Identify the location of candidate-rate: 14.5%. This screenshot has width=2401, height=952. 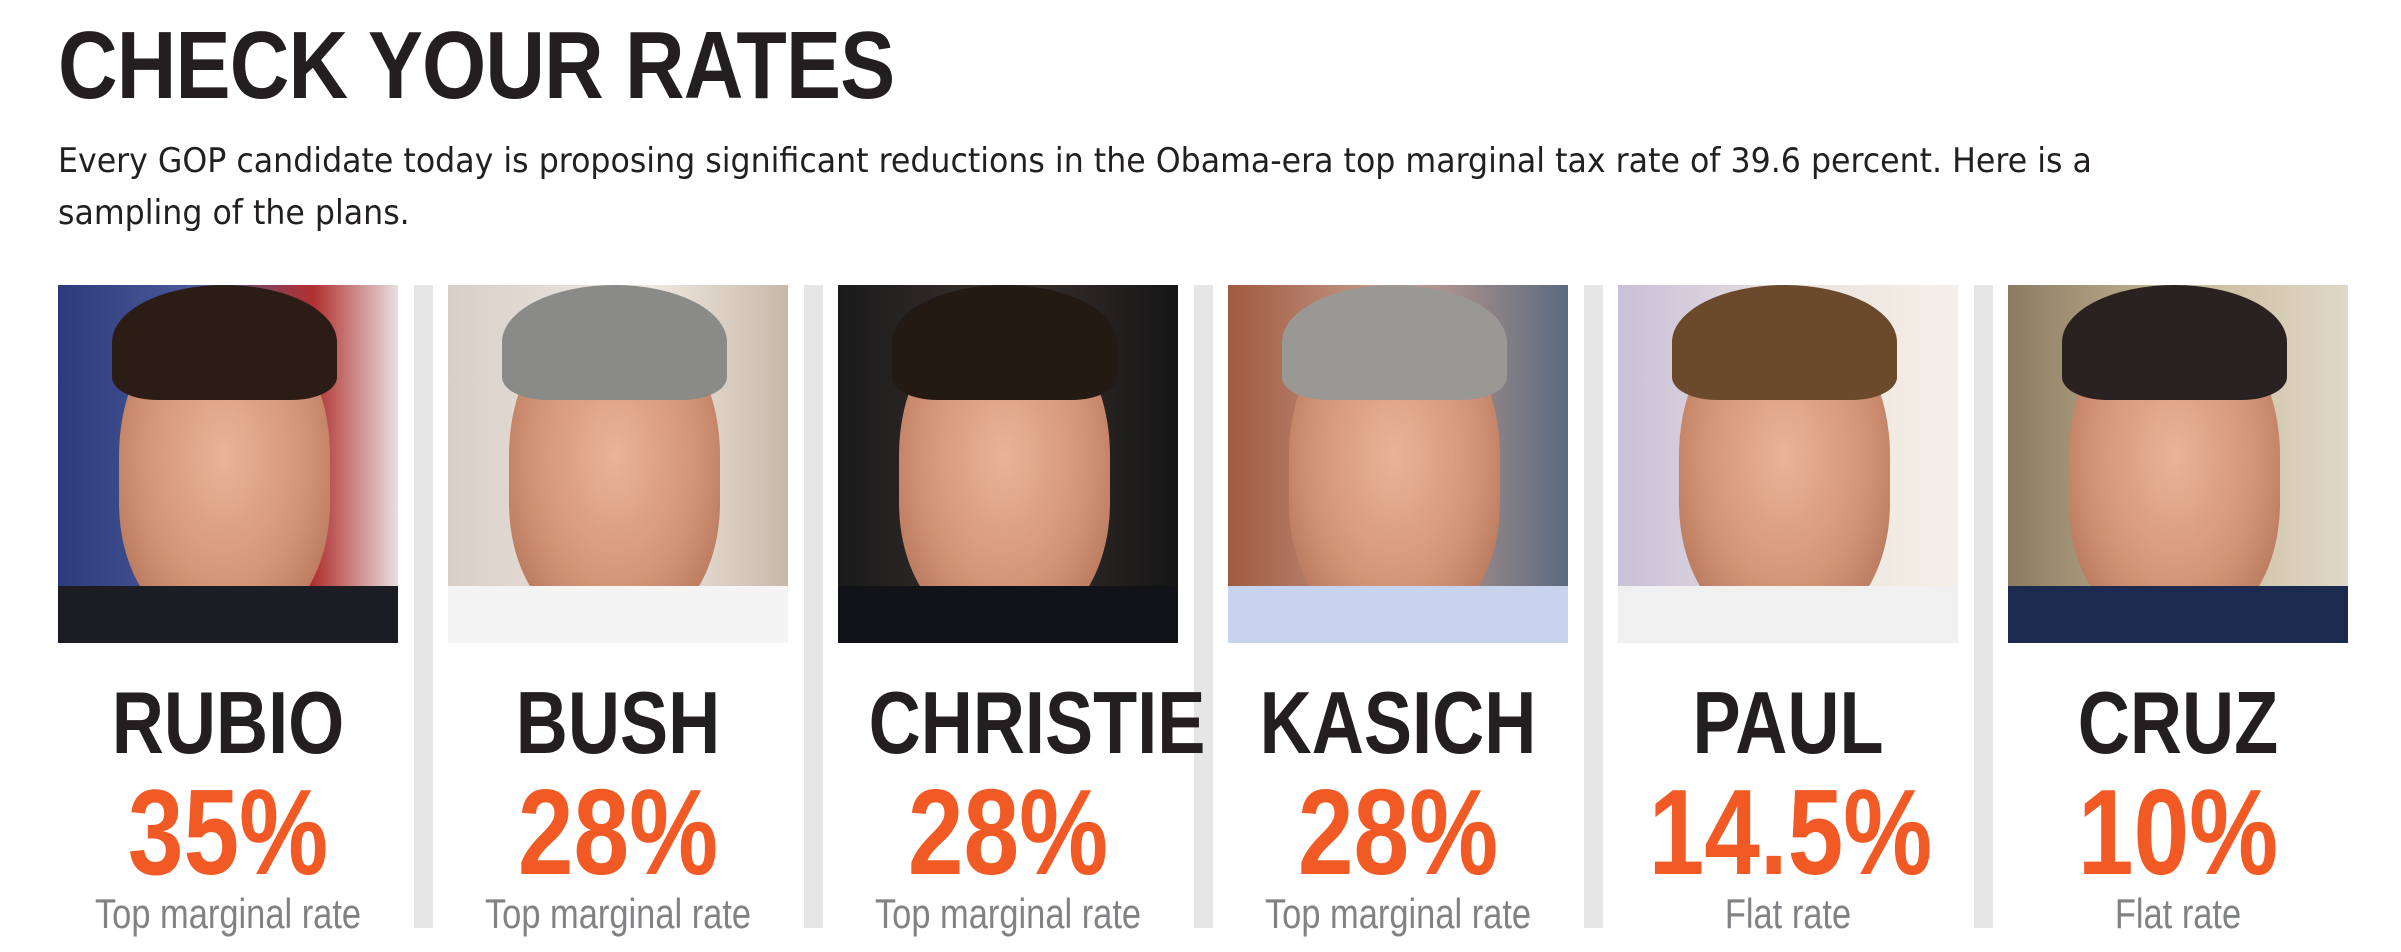
(1790, 832).